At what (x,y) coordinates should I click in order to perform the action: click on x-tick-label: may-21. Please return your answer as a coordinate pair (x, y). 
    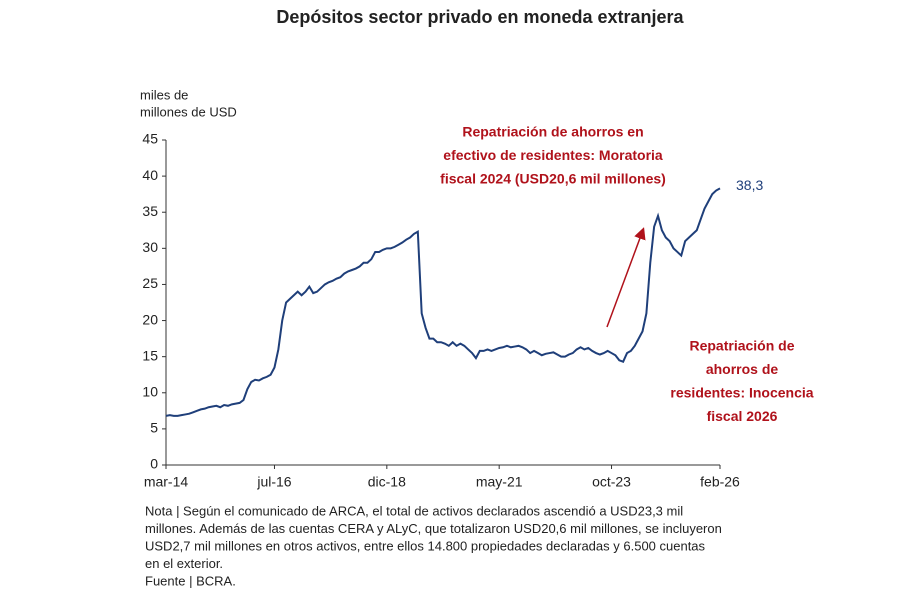
    Looking at the image, I should click on (499, 482).